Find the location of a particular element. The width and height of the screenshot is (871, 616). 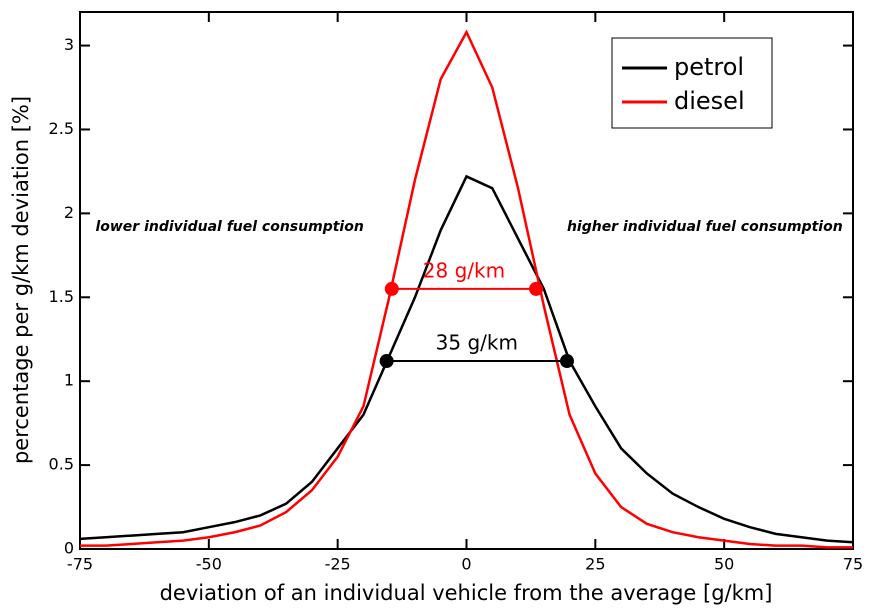

x-tick-label: 75 is located at coordinates (853, 564).